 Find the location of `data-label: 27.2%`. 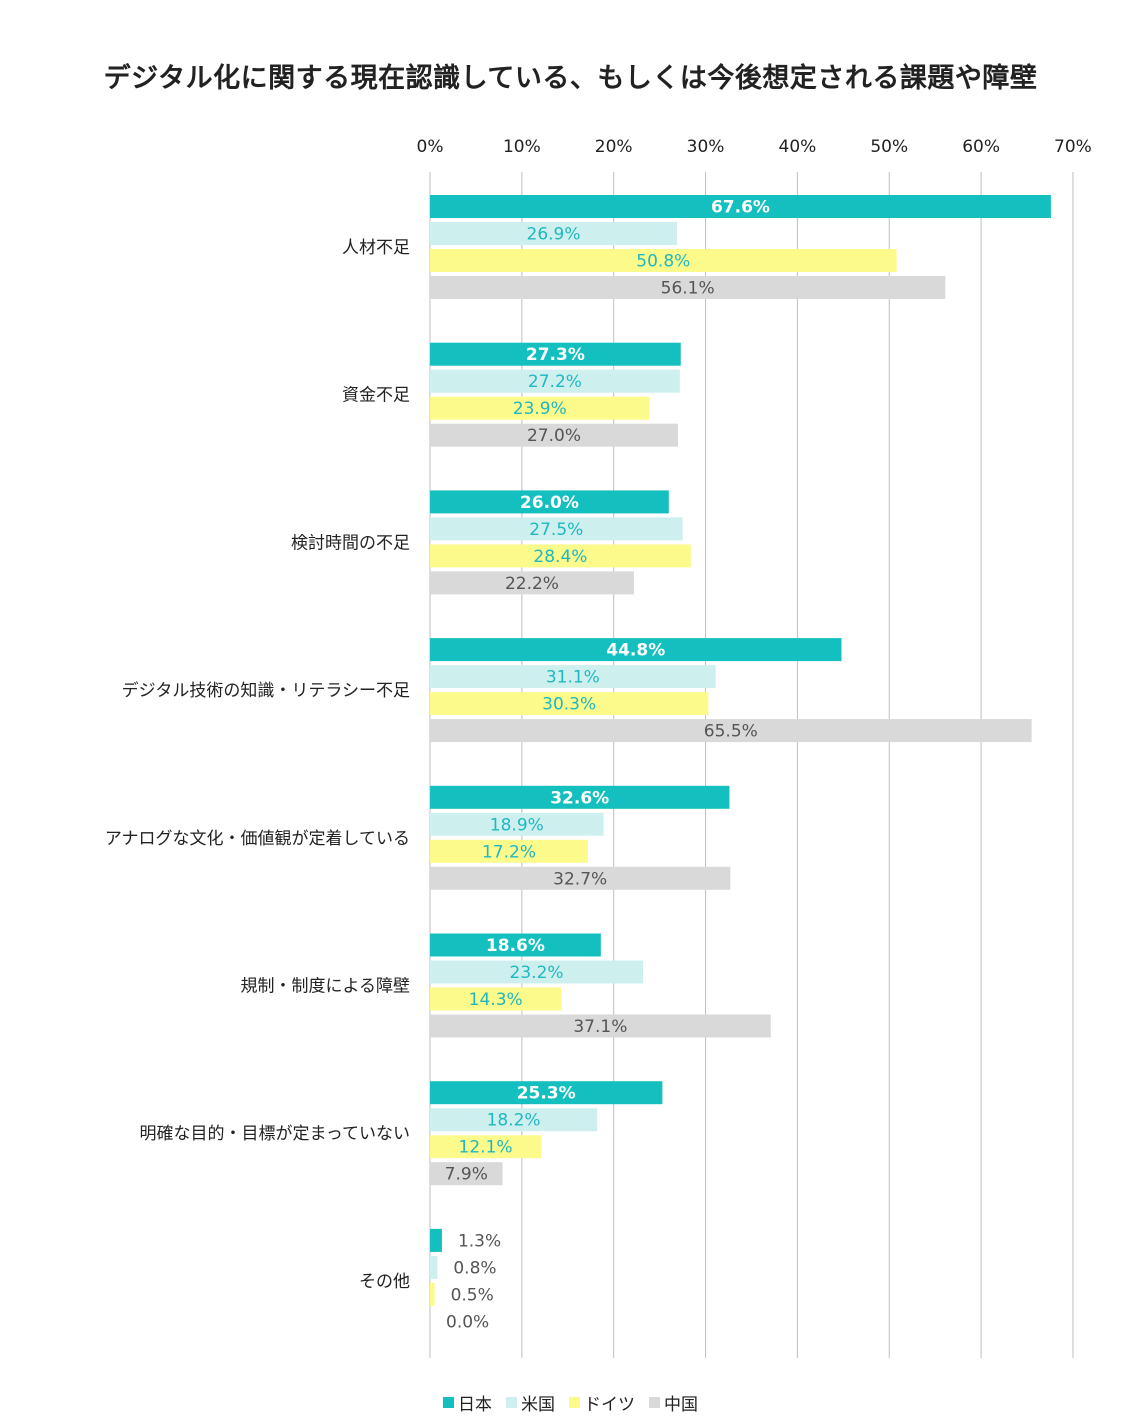

data-label: 27.2% is located at coordinates (555, 382).